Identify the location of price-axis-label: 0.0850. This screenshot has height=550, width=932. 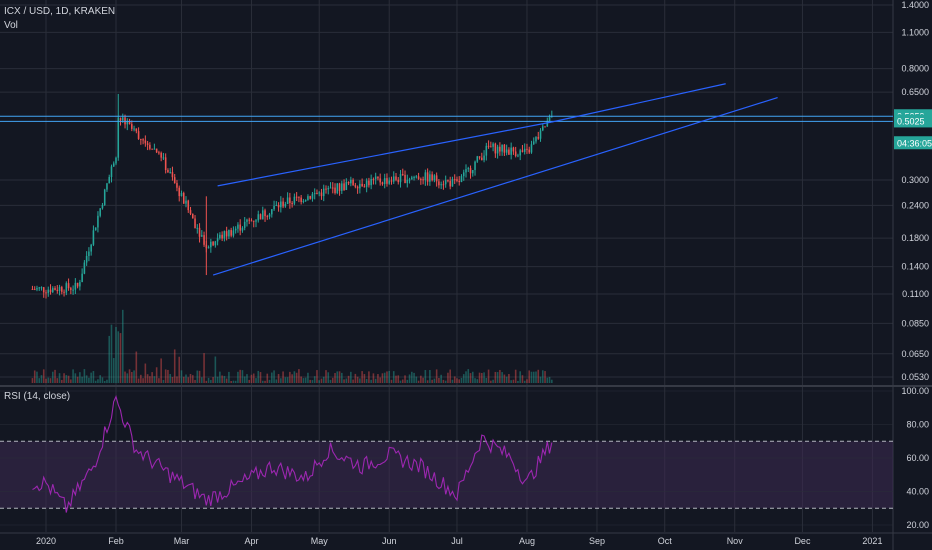
(915, 323).